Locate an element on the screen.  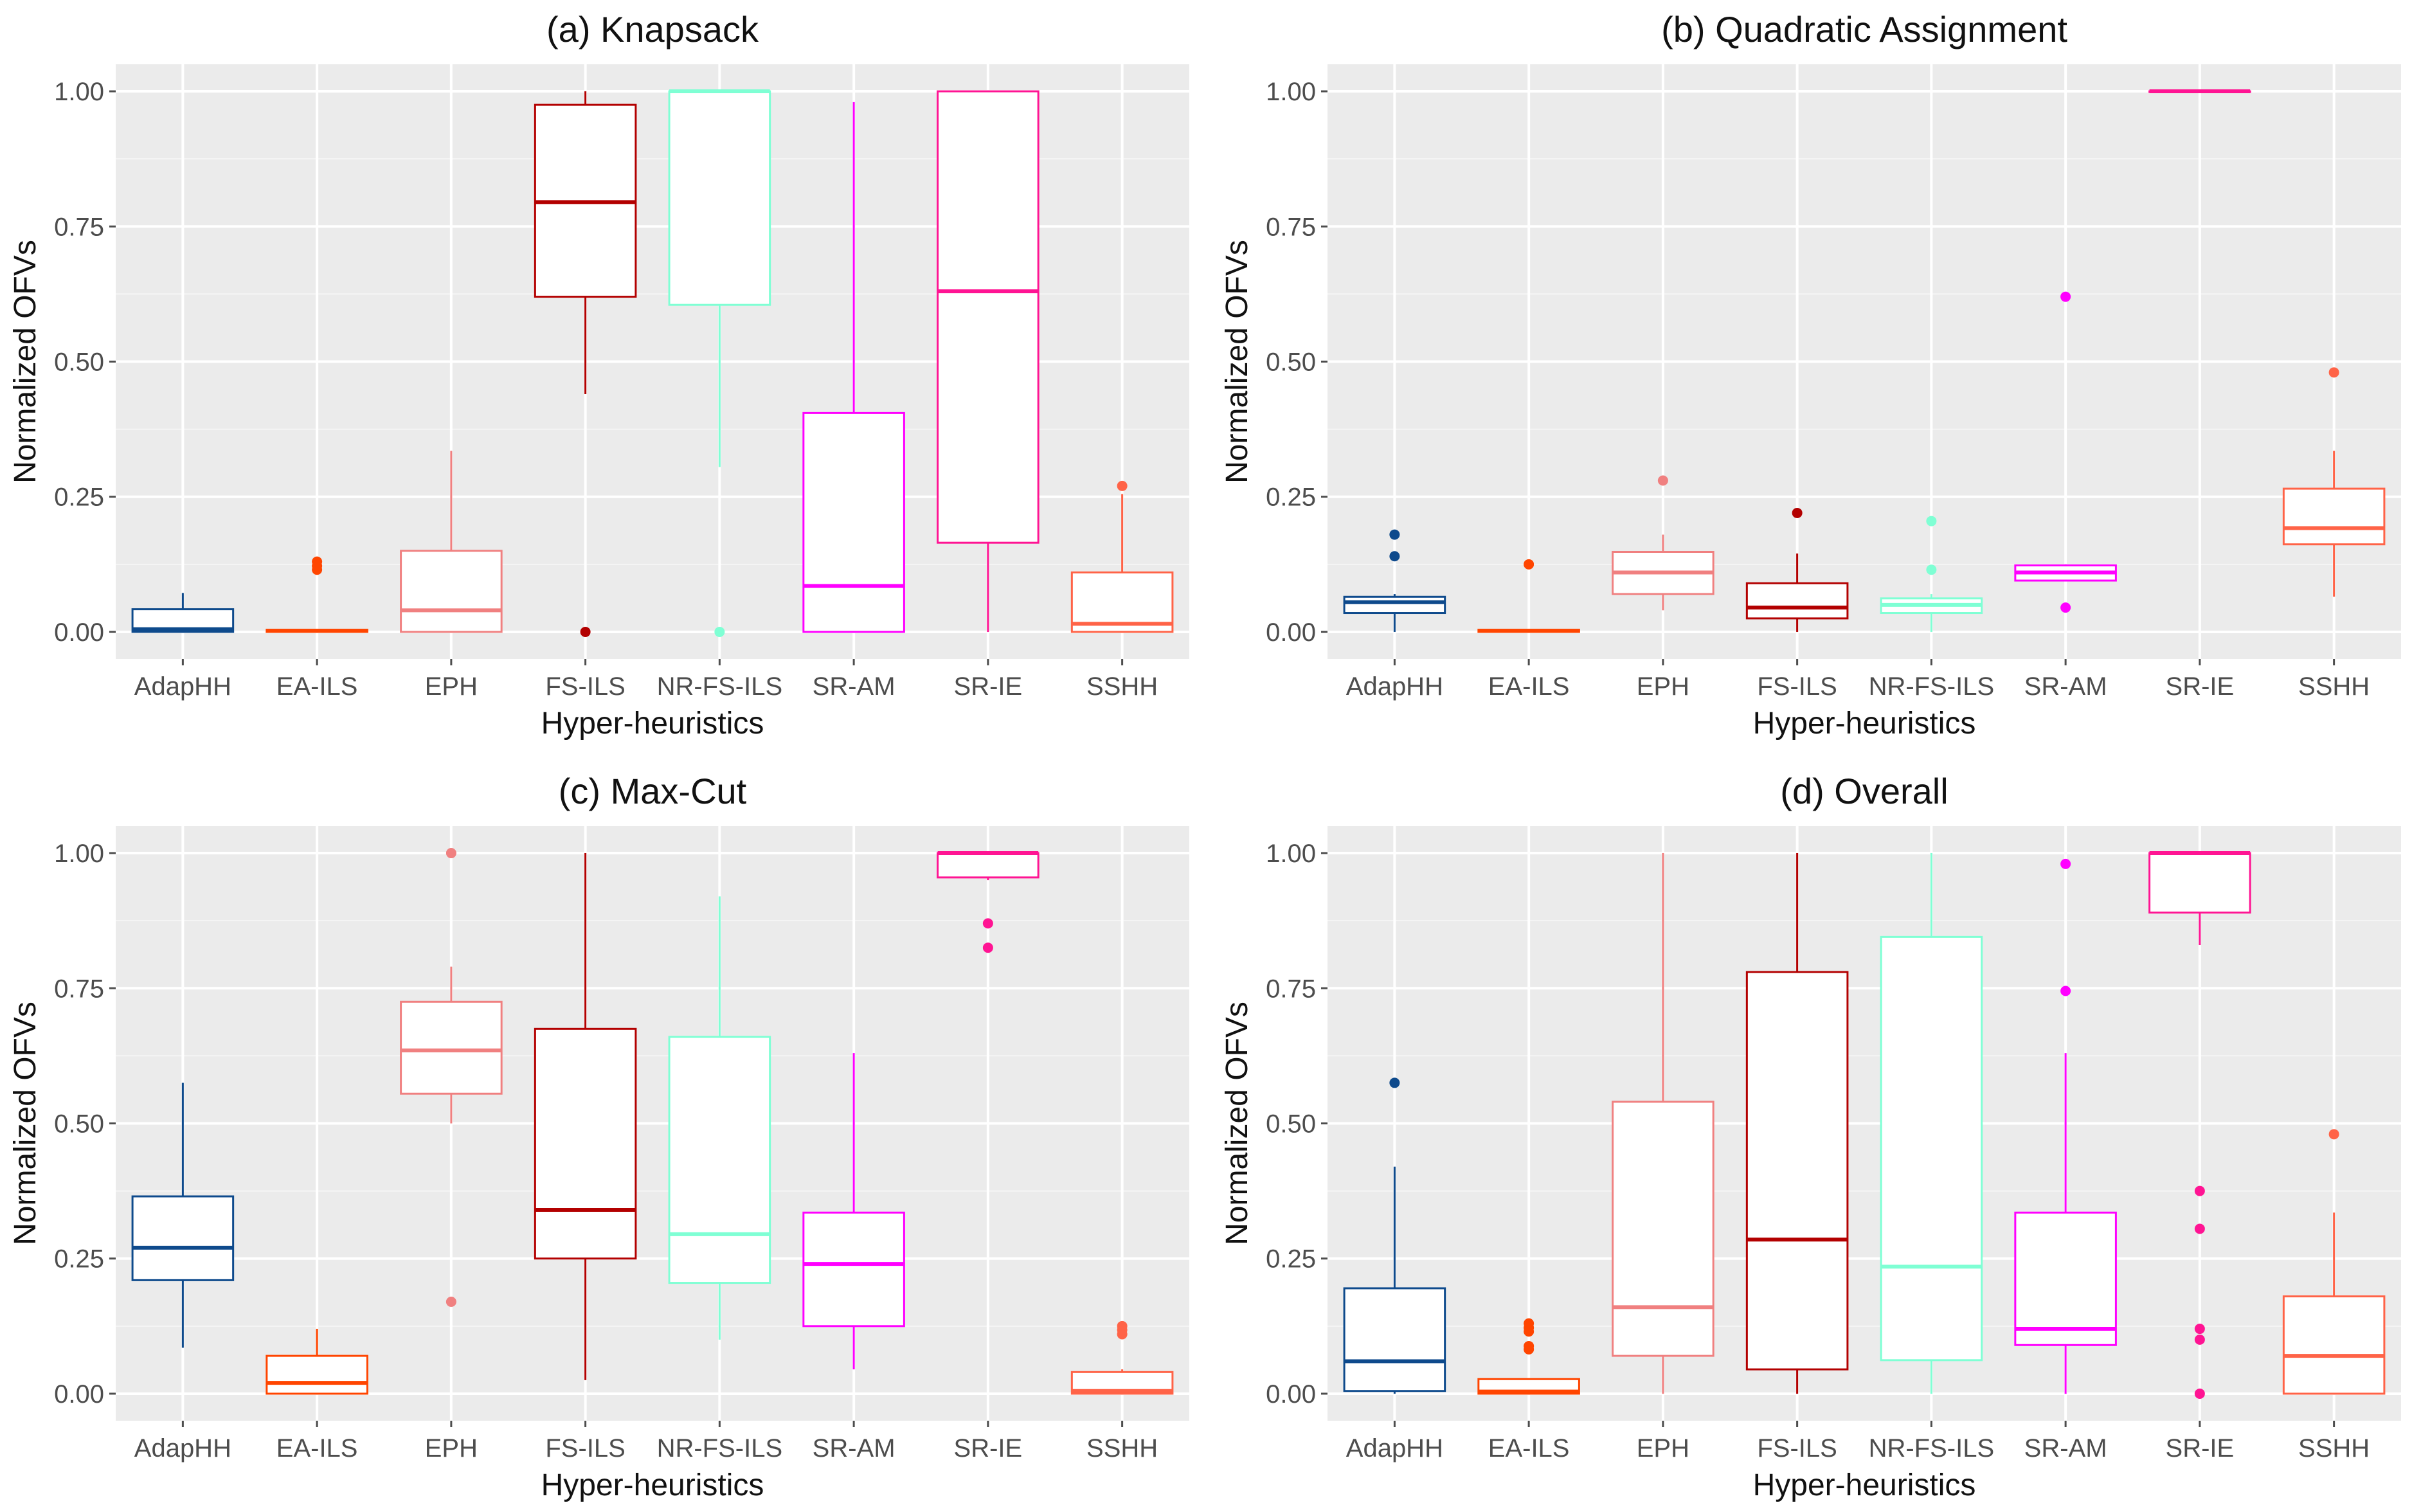
y-tick-label: 0.50 is located at coordinates (1291, 1124).